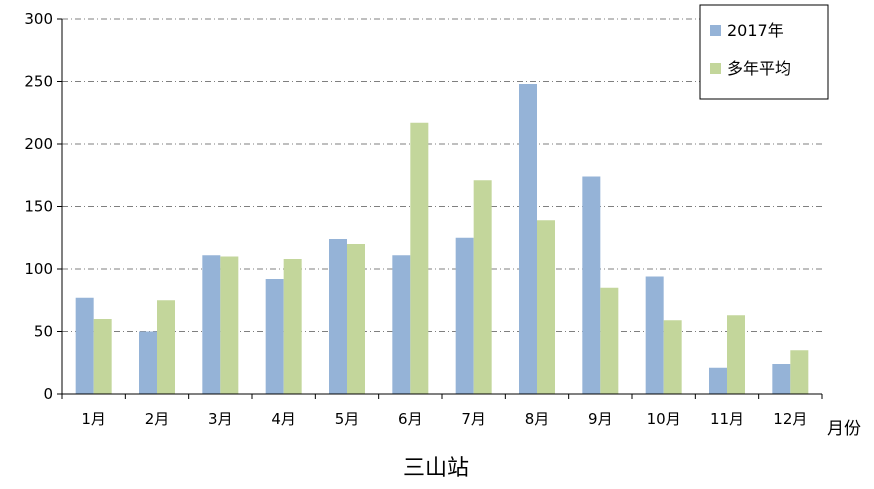 The width and height of the screenshot is (874, 489). I want to click on y-tick-labels: 0 50 100 150 200 250 300, so click(43, 206).